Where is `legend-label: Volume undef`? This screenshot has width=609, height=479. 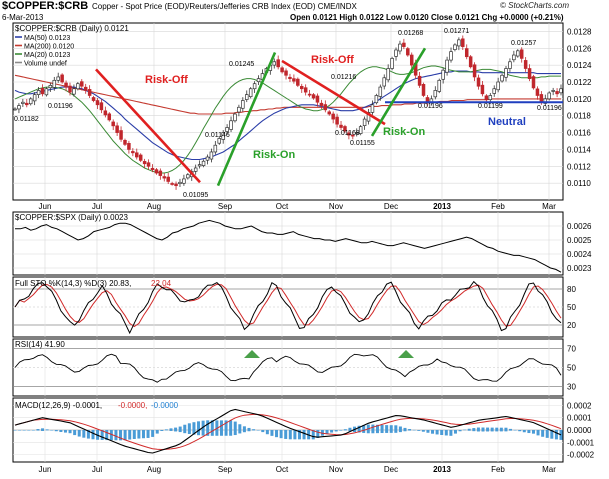
legend-label: Volume undef is located at coordinates (45, 64).